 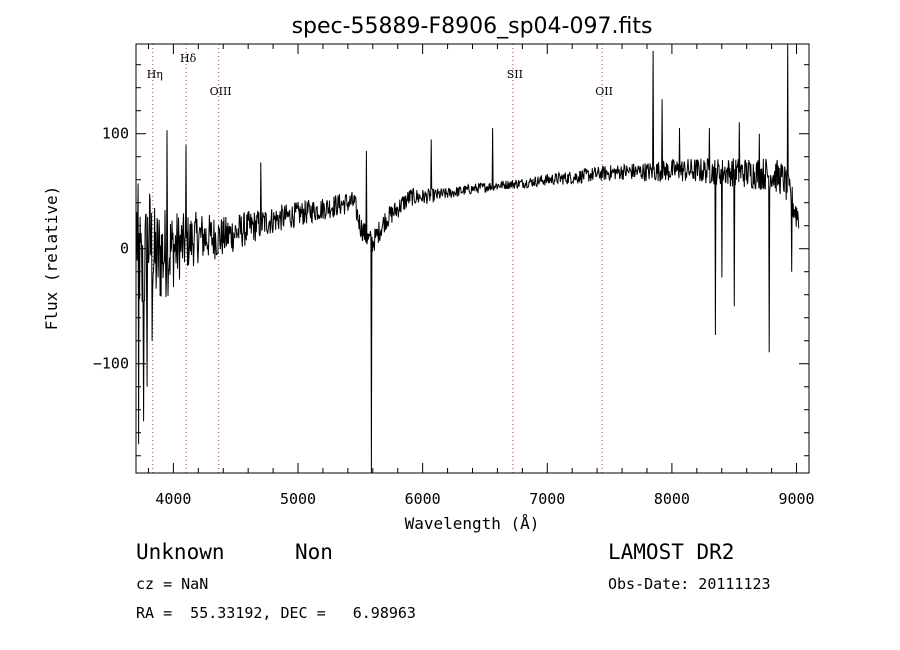 What do you see at coordinates (472, 523) in the screenshot?
I see `x-axis-label: Wavelength (Å)` at bounding box center [472, 523].